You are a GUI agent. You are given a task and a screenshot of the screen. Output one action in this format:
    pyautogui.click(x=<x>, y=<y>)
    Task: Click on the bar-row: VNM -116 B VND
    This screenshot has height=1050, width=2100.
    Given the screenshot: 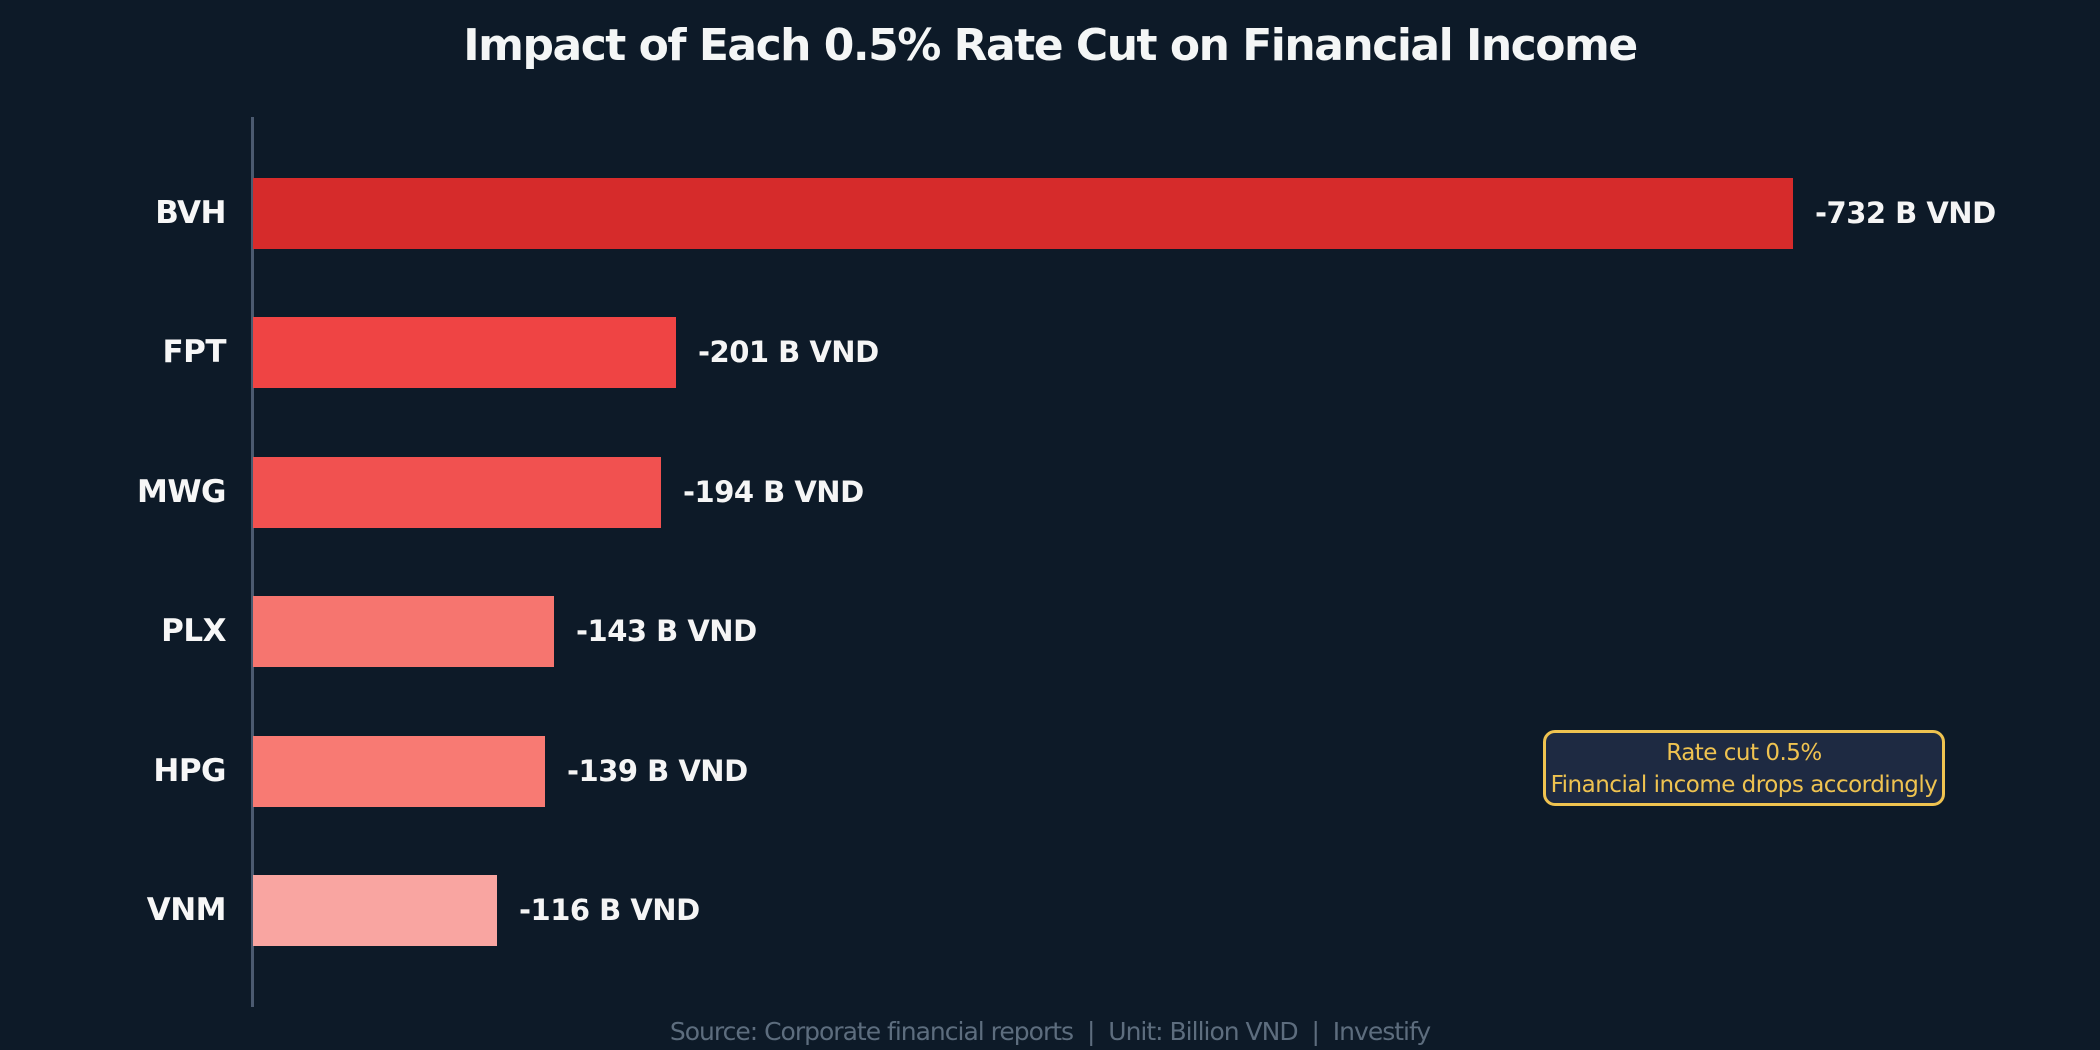 What is the action you would take?
    pyautogui.click(x=1050, y=910)
    